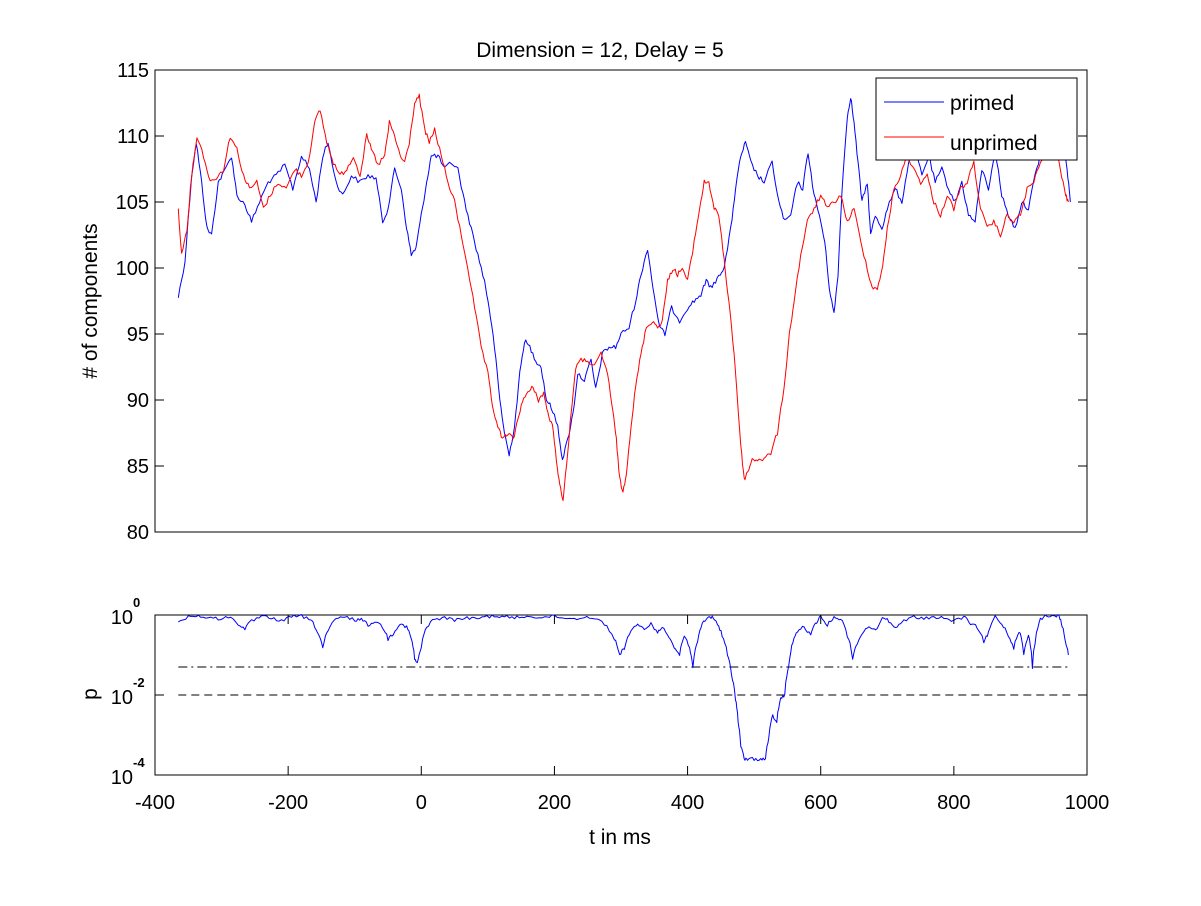 The width and height of the screenshot is (1201, 906). I want to click on legend: primed unprimed, so click(976, 119).